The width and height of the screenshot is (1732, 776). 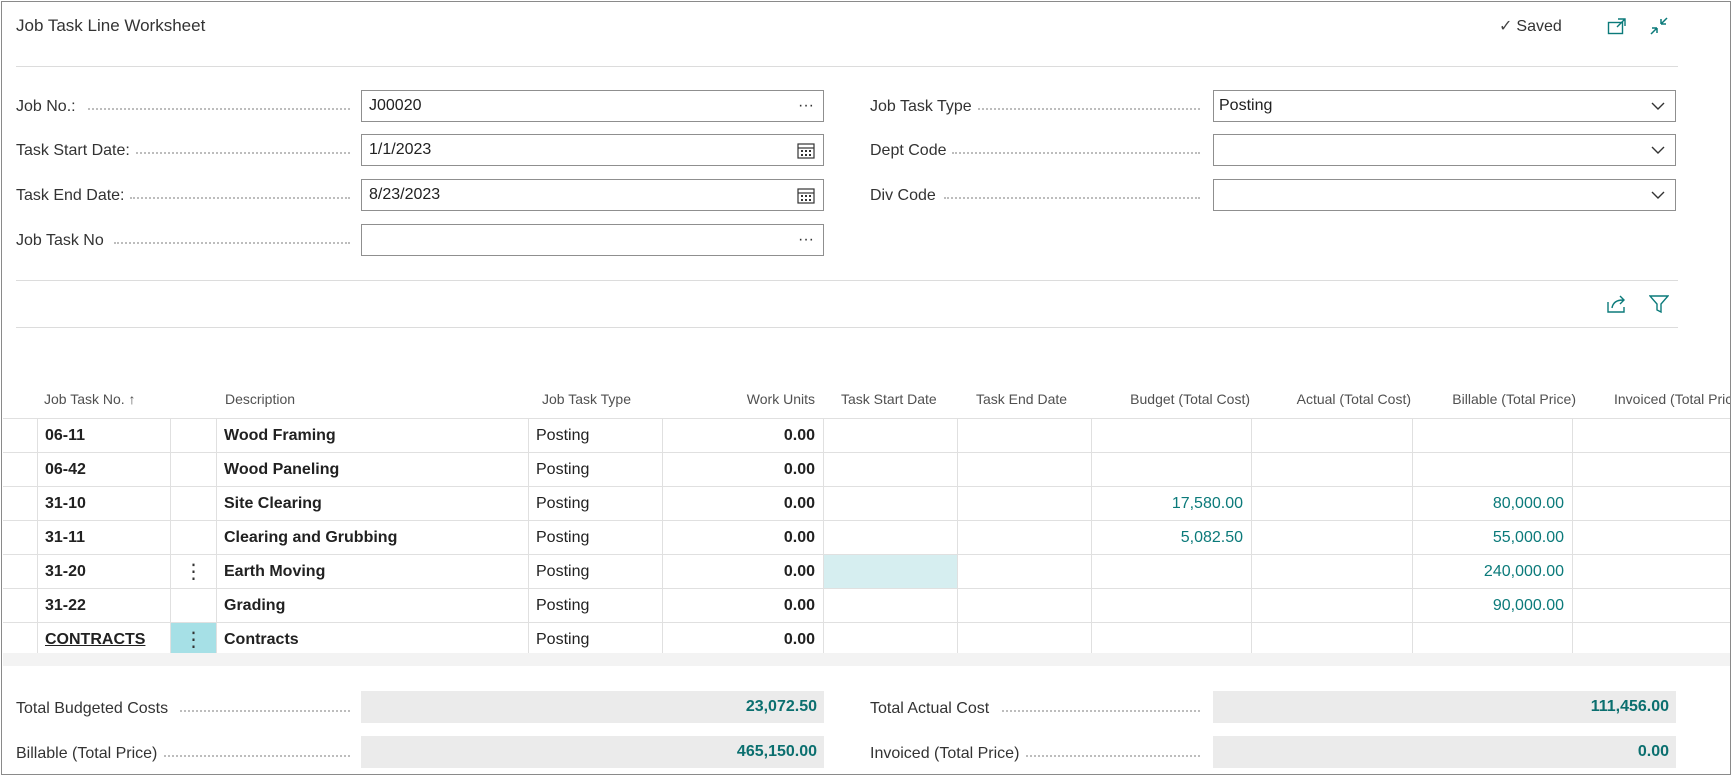 I want to click on cell-job-task-no: 31-10, so click(x=103, y=503).